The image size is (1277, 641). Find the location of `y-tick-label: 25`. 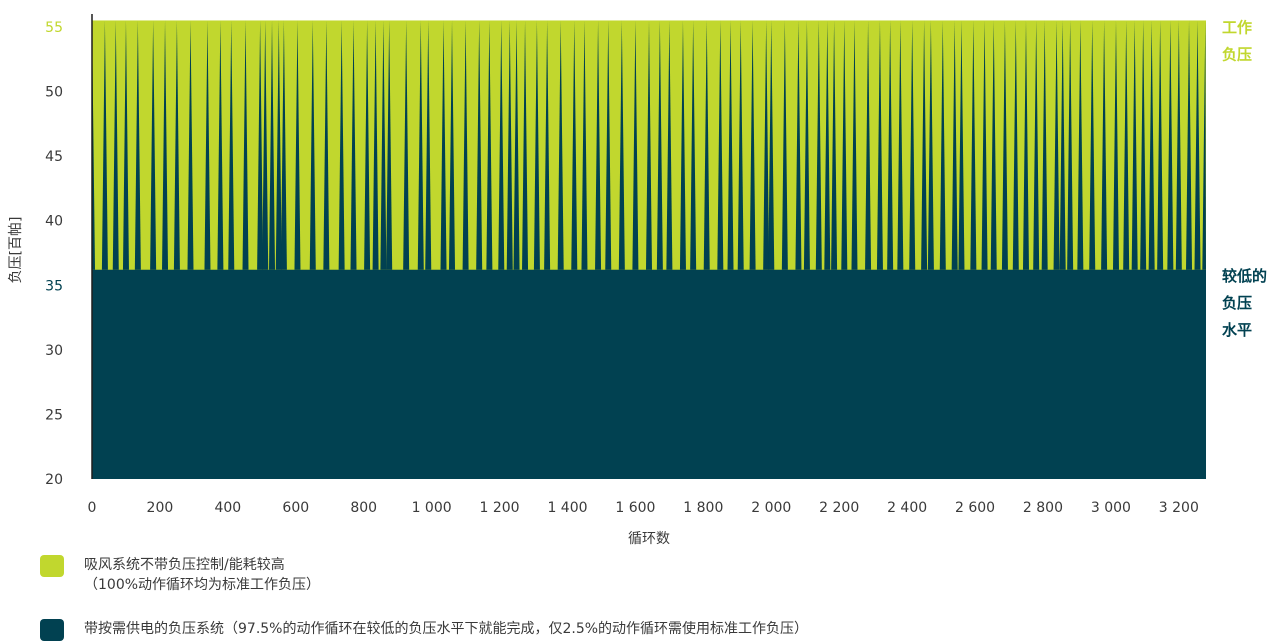

y-tick-label: 25 is located at coordinates (54, 415).